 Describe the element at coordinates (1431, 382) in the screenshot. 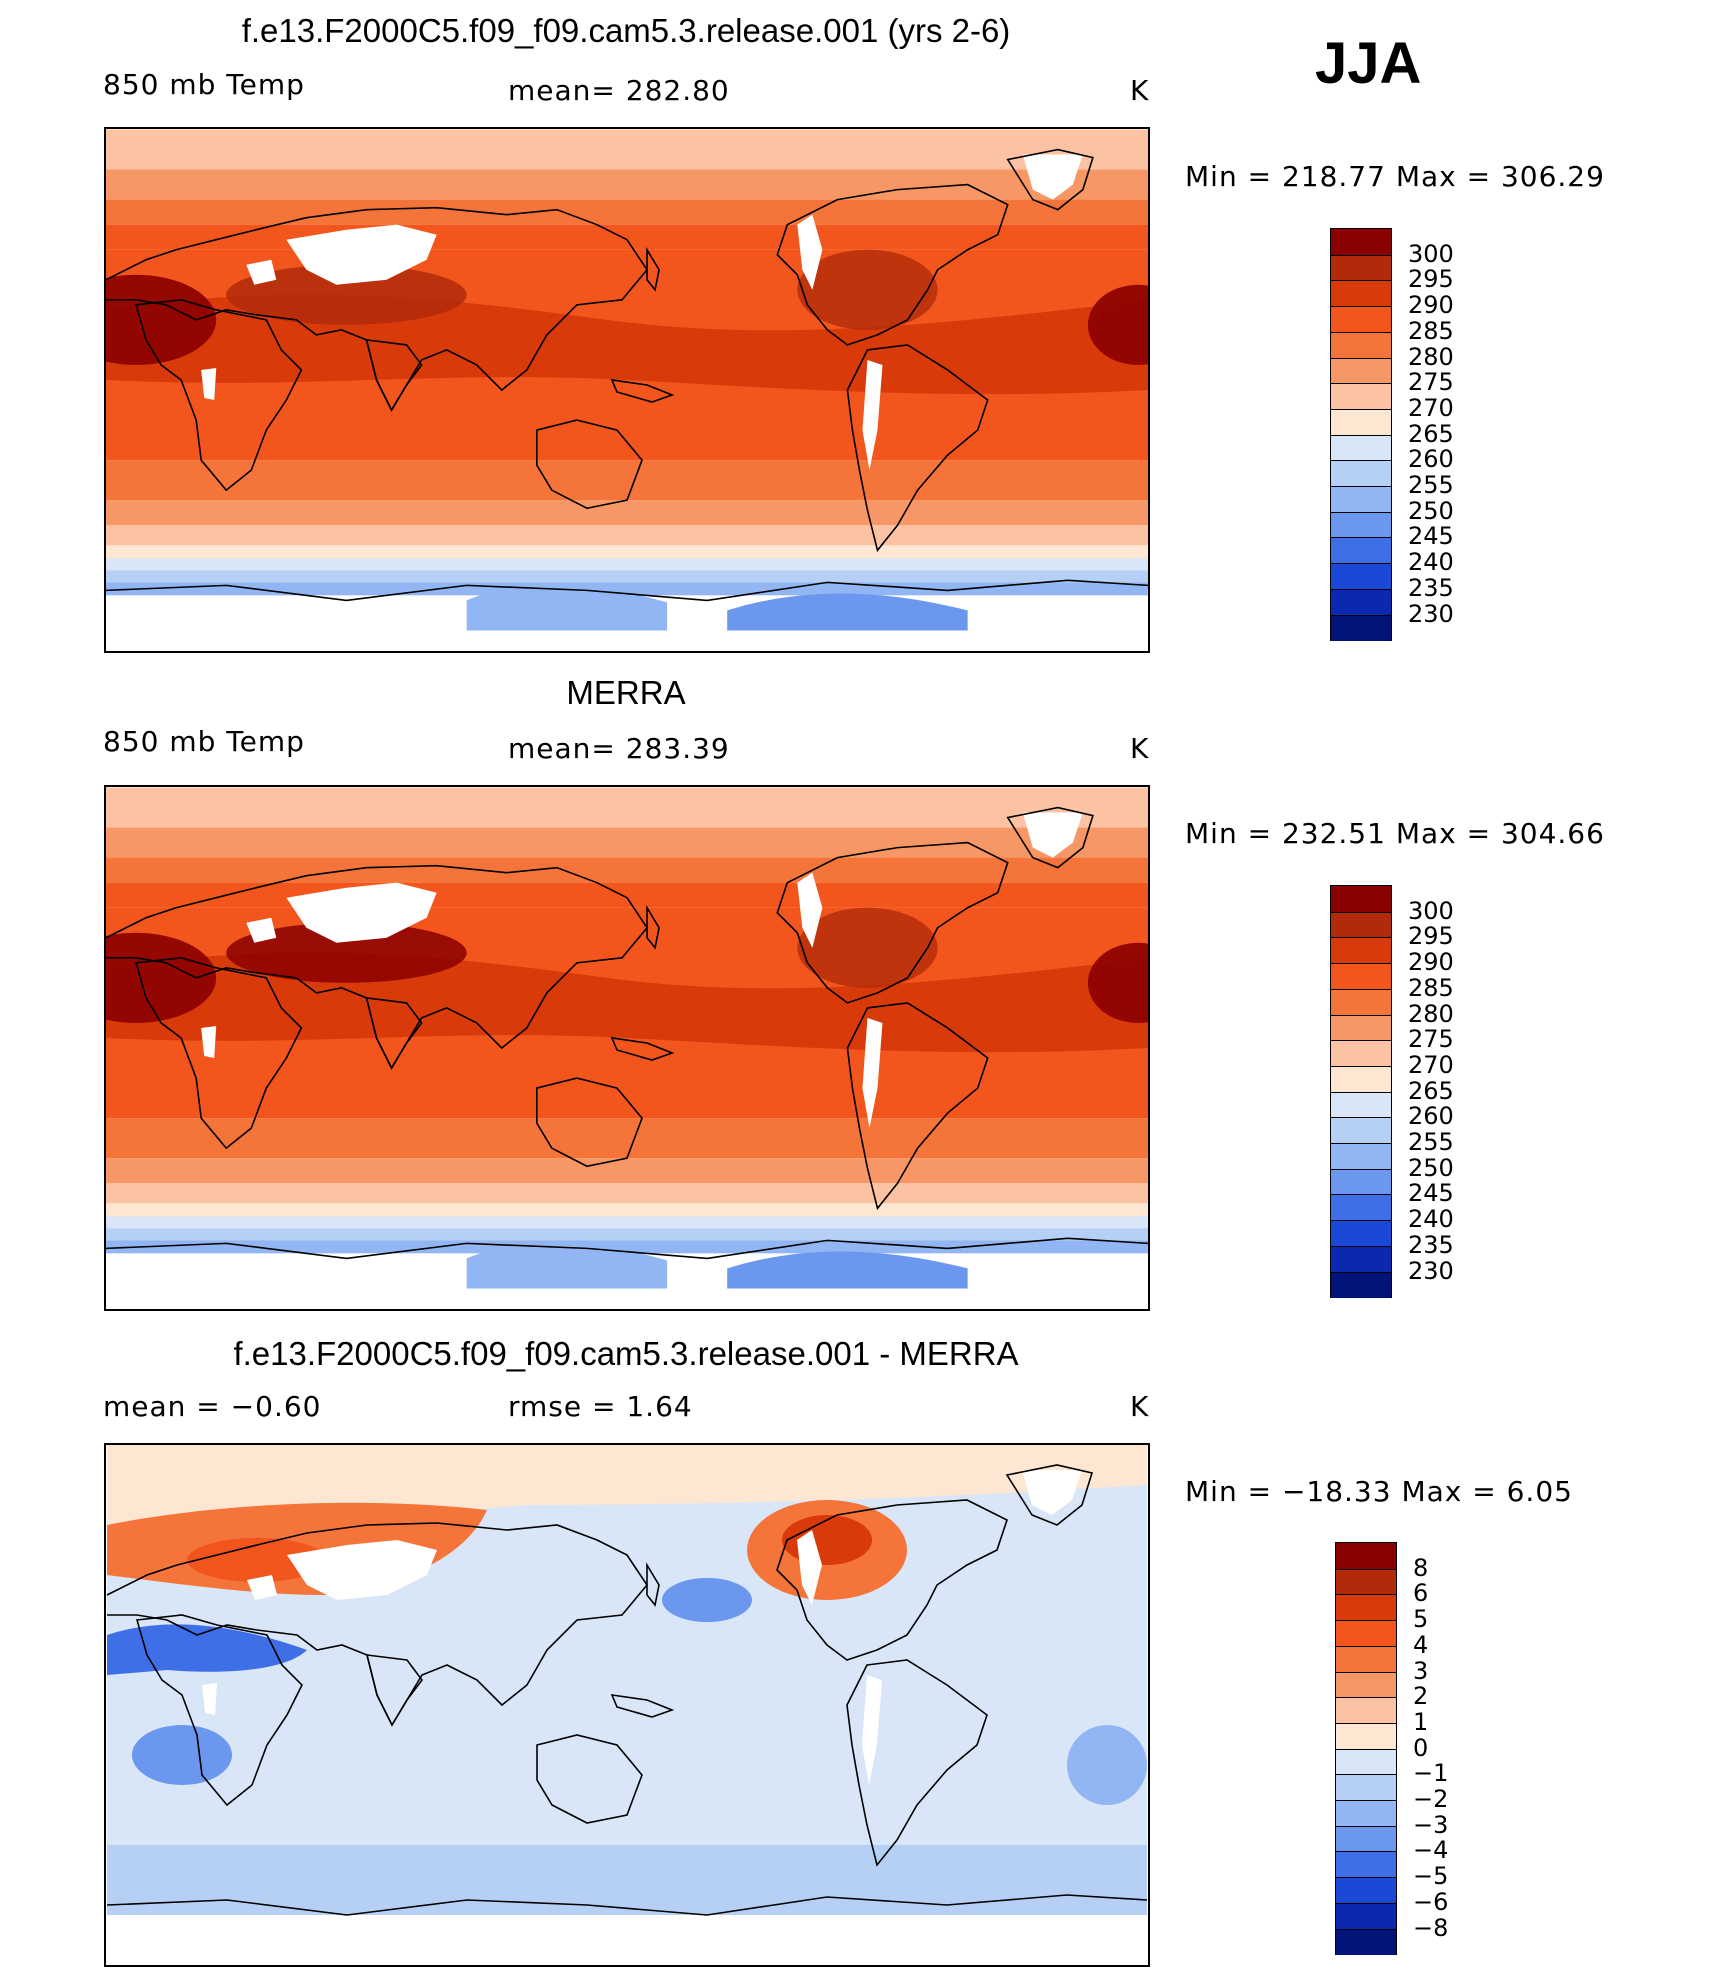

I see `panel1-colorbar-tick-label: 275` at that location.